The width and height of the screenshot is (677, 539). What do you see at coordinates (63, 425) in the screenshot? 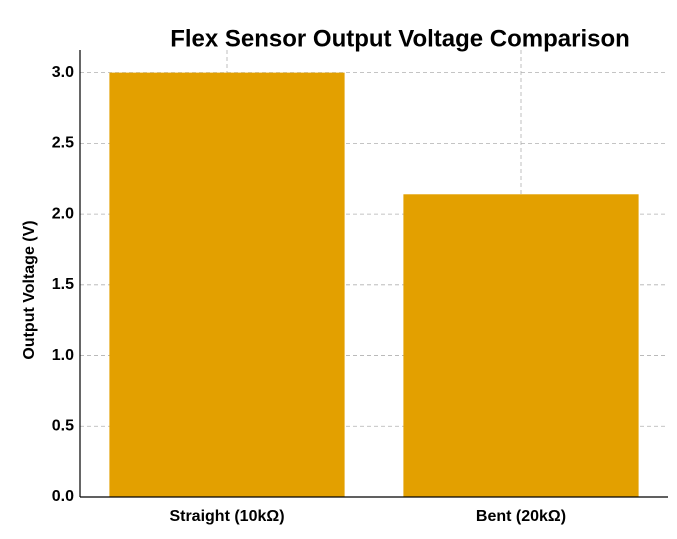
I see `y-tick-label: 0.5` at bounding box center [63, 425].